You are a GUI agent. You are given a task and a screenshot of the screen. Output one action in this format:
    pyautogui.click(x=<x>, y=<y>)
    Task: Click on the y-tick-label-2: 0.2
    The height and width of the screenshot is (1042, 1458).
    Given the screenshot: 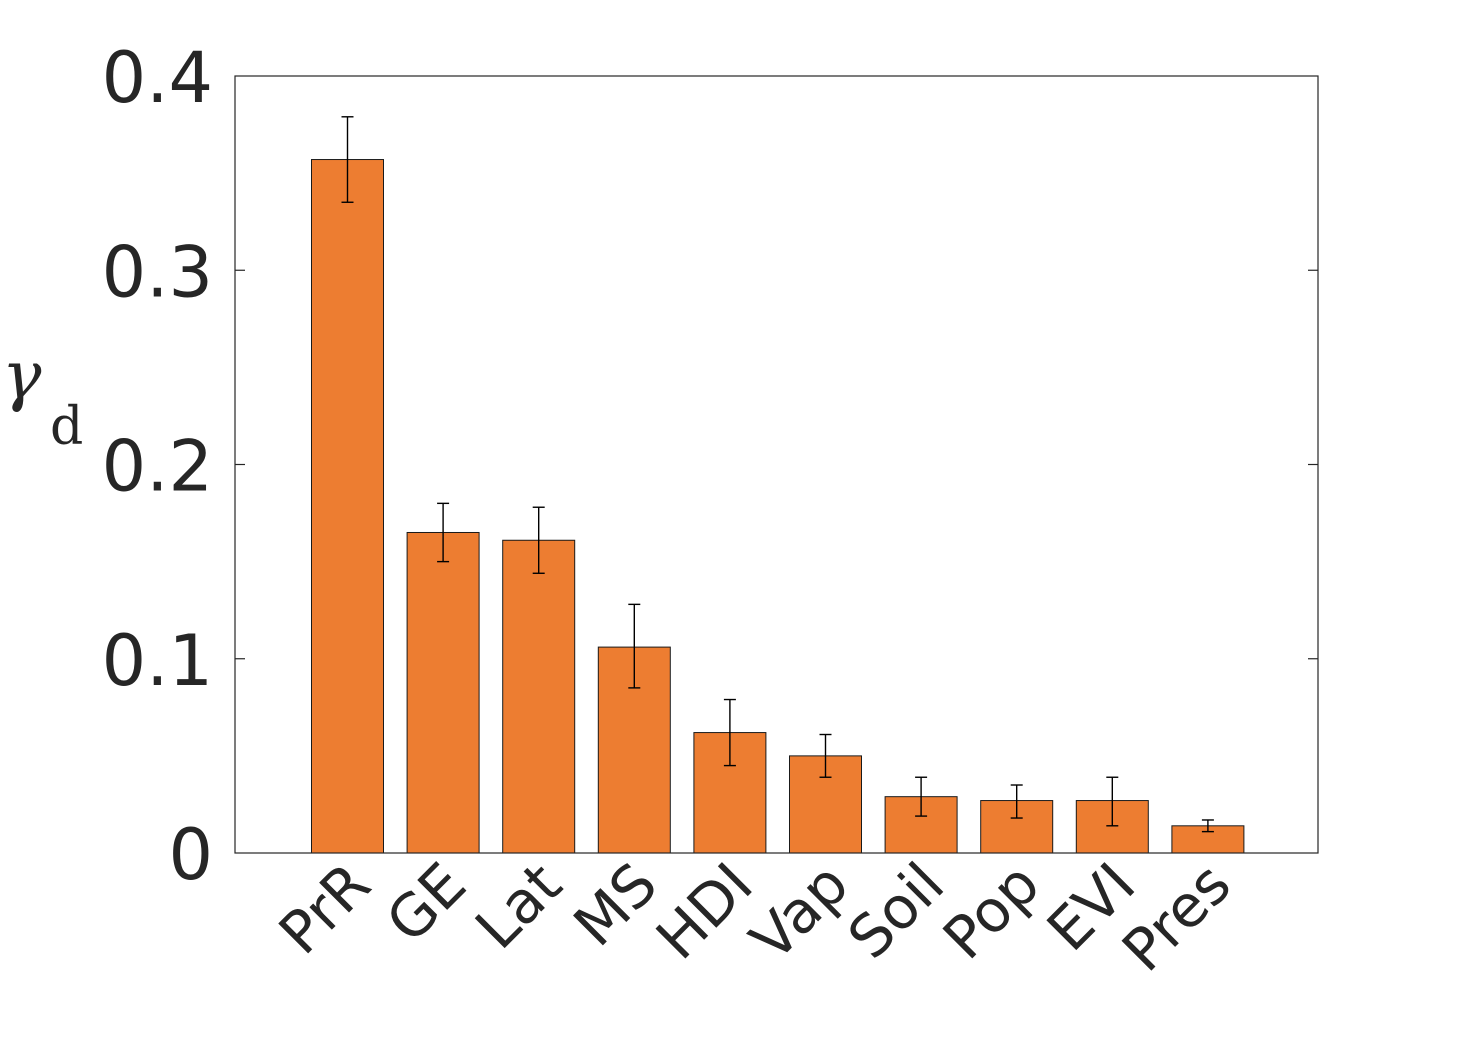 What is the action you would take?
    pyautogui.click(x=157, y=467)
    